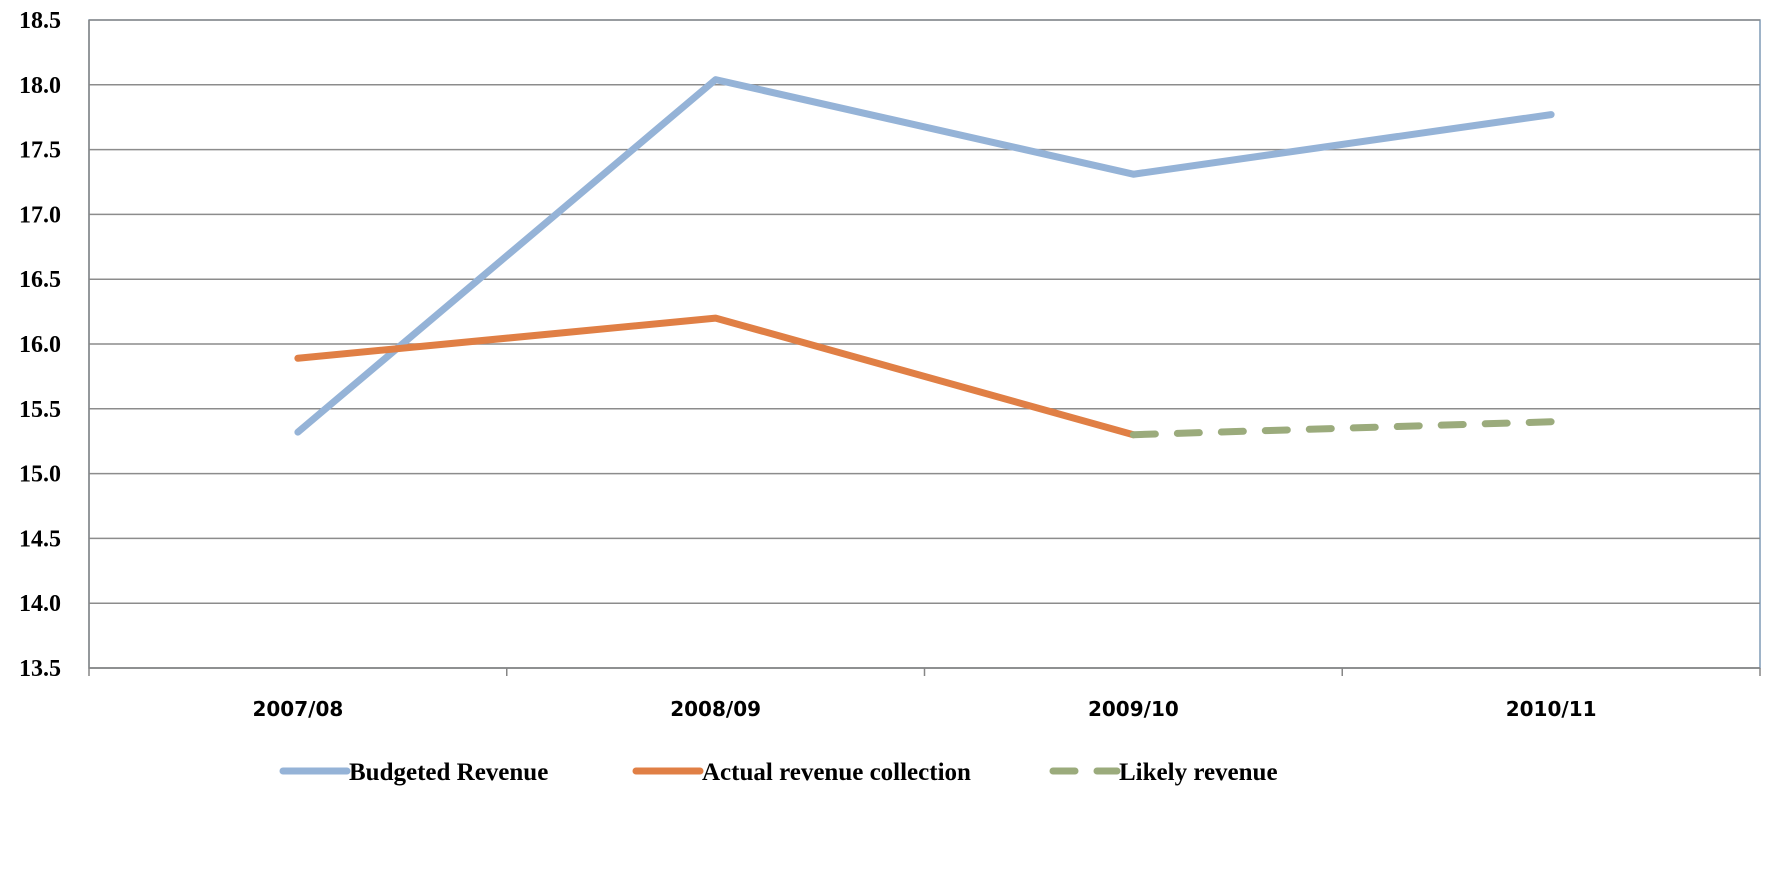  Describe the element at coordinates (40, 475) in the screenshot. I see `y-tick-label: 15.0` at that location.